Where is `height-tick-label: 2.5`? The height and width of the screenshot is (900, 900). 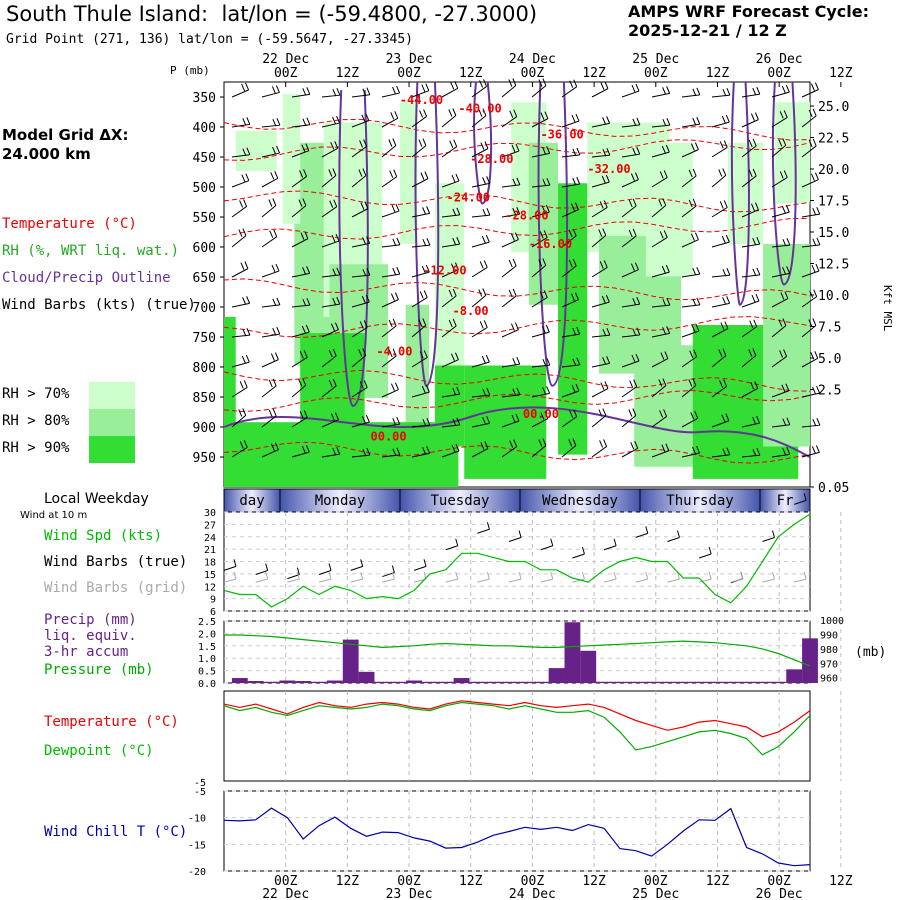 height-tick-label: 2.5 is located at coordinates (829, 391).